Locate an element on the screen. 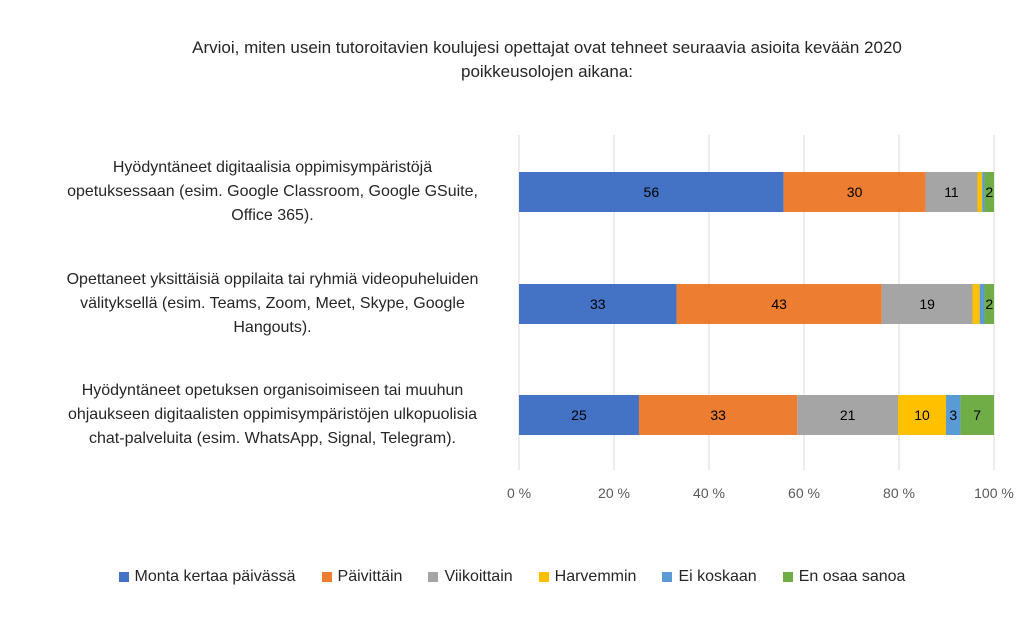 This screenshot has width=1024, height=632. data-label: 3 is located at coordinates (953, 415).